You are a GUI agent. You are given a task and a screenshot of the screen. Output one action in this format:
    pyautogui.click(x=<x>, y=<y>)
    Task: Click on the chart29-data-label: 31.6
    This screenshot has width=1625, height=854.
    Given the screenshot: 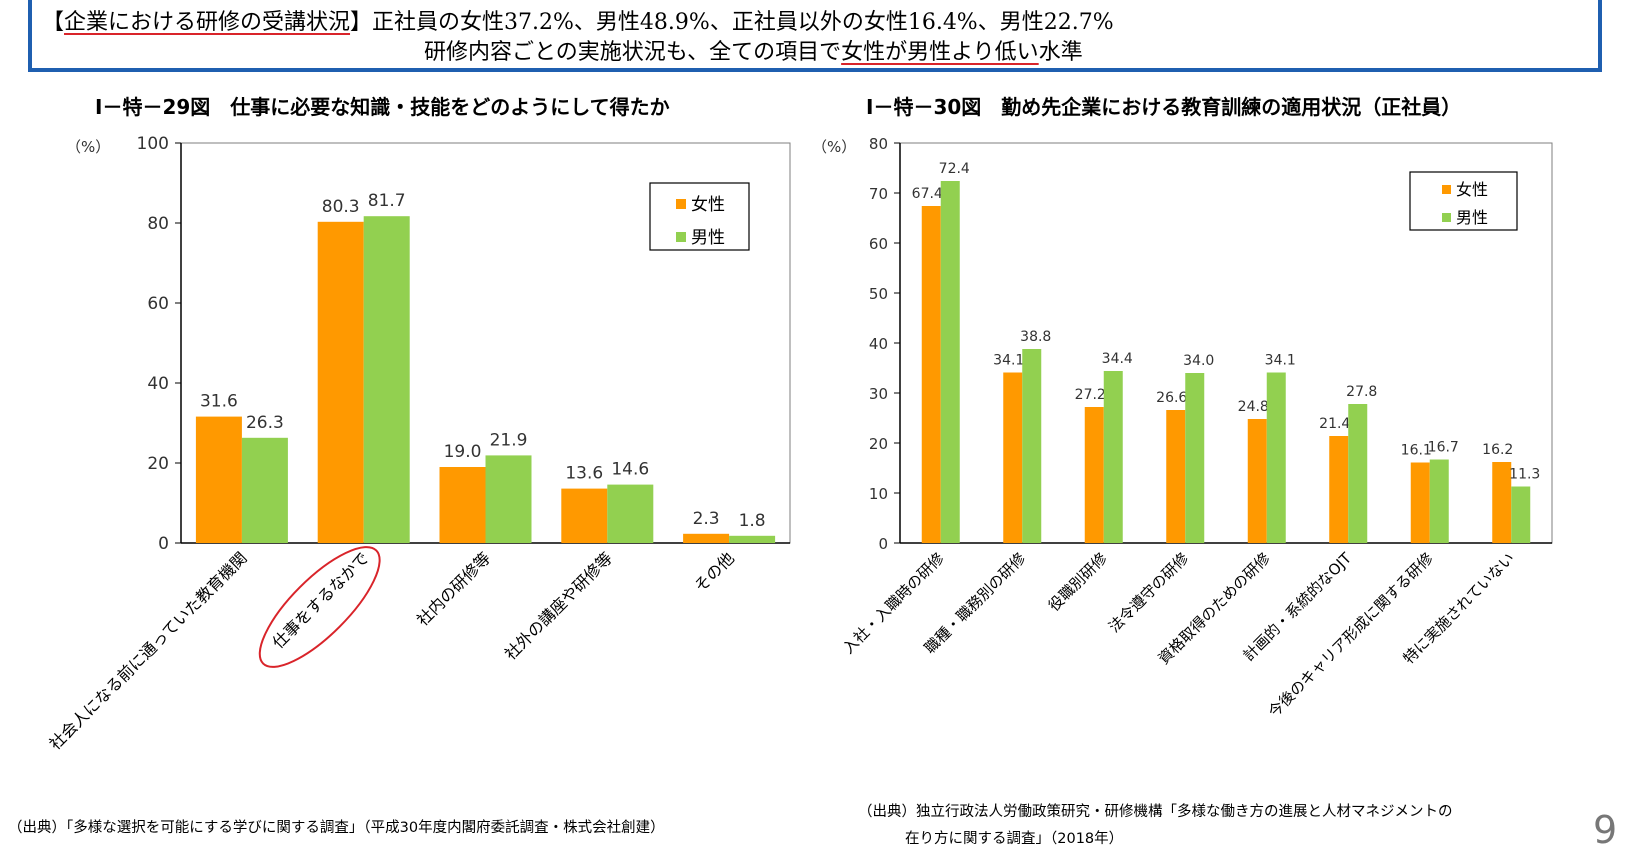 What is the action you would take?
    pyautogui.click(x=219, y=402)
    